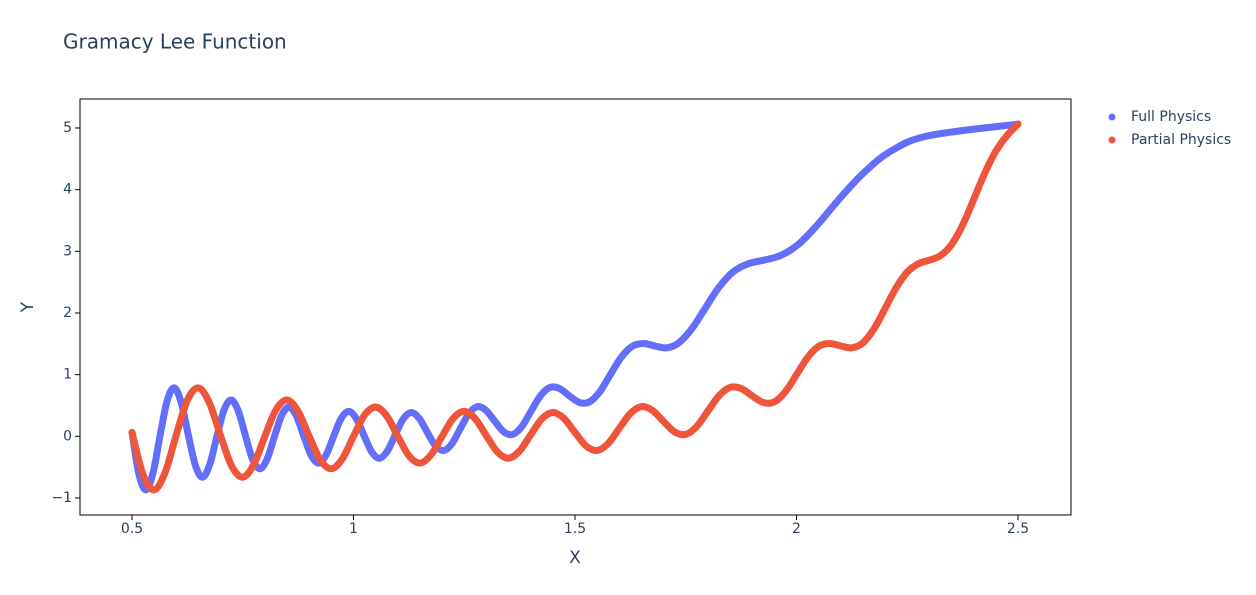 The height and width of the screenshot is (595, 1256). Describe the element at coordinates (67, 436) in the screenshot. I see `y-tick-label: 0` at that location.